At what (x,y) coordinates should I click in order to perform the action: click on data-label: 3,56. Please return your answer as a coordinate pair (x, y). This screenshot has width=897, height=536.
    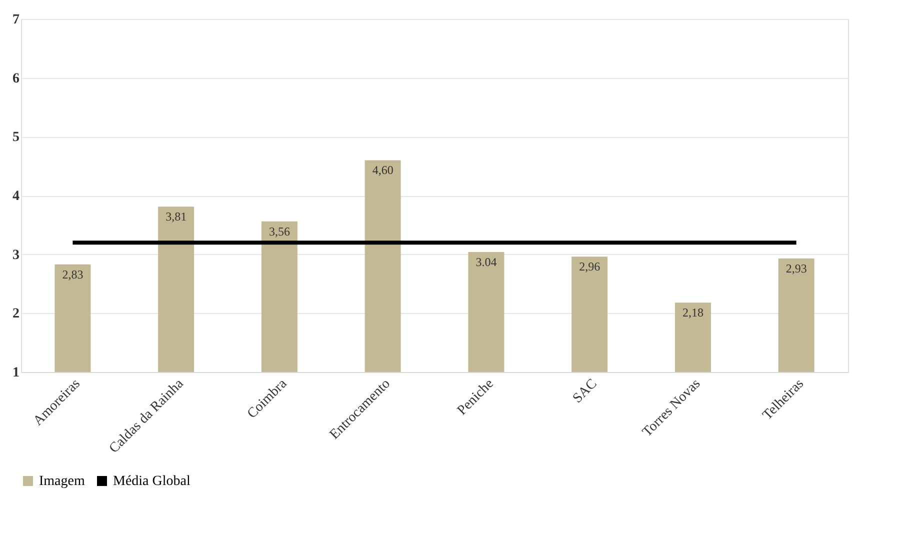
    Looking at the image, I should click on (279, 231).